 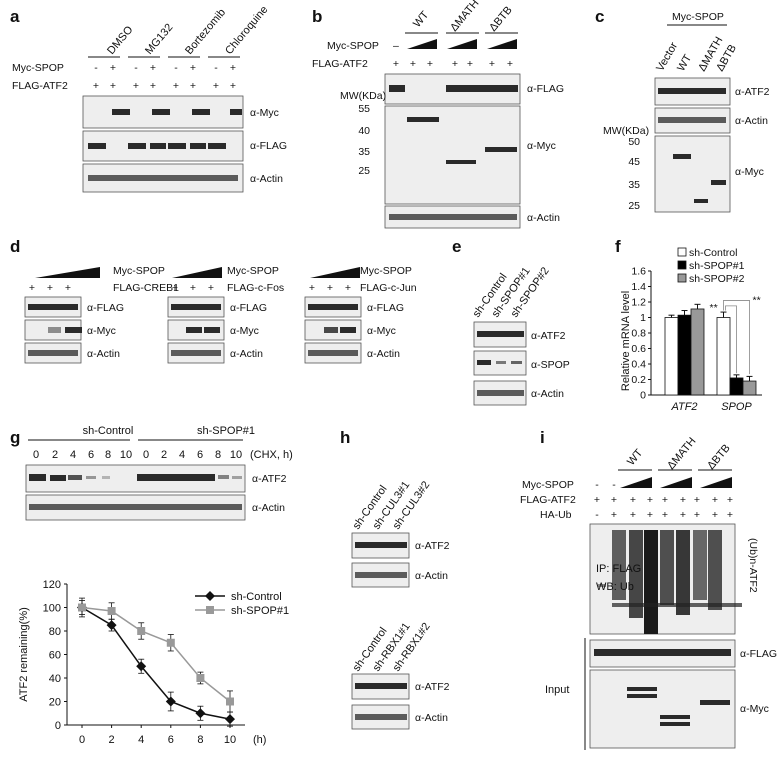 What do you see at coordinates (634, 162) in the screenshot?
I see `c-mw-45: 45` at bounding box center [634, 162].